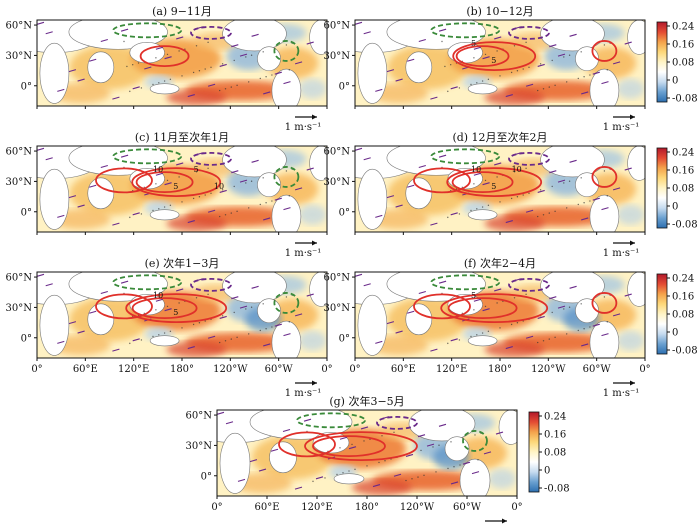  I want to click on panel-title: (d) 12月至次年2月, so click(499, 137).